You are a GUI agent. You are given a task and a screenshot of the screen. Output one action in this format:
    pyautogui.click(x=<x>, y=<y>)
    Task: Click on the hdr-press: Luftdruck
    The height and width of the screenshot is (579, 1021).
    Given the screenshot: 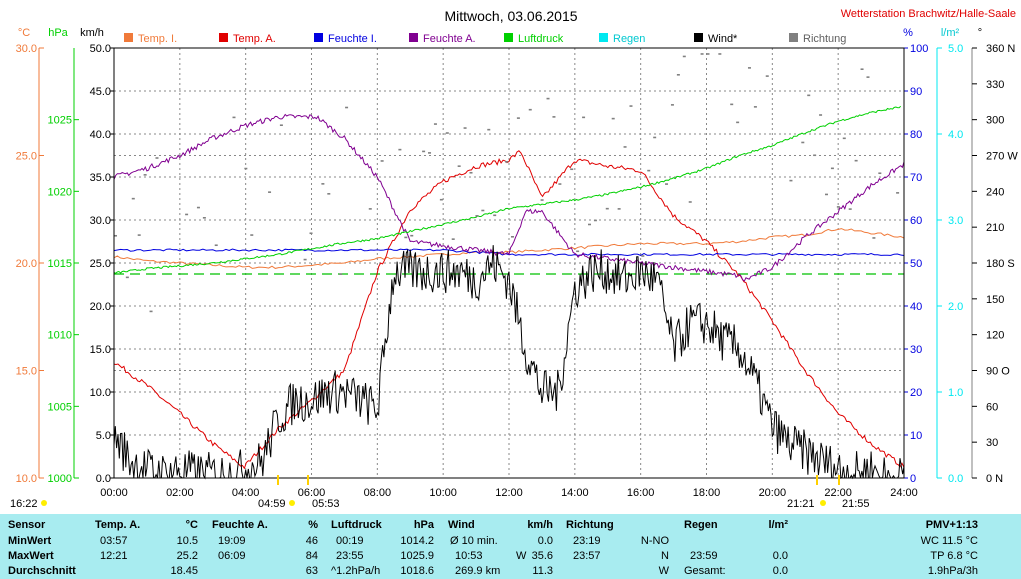 What is the action you would take?
    pyautogui.click(x=356, y=525)
    